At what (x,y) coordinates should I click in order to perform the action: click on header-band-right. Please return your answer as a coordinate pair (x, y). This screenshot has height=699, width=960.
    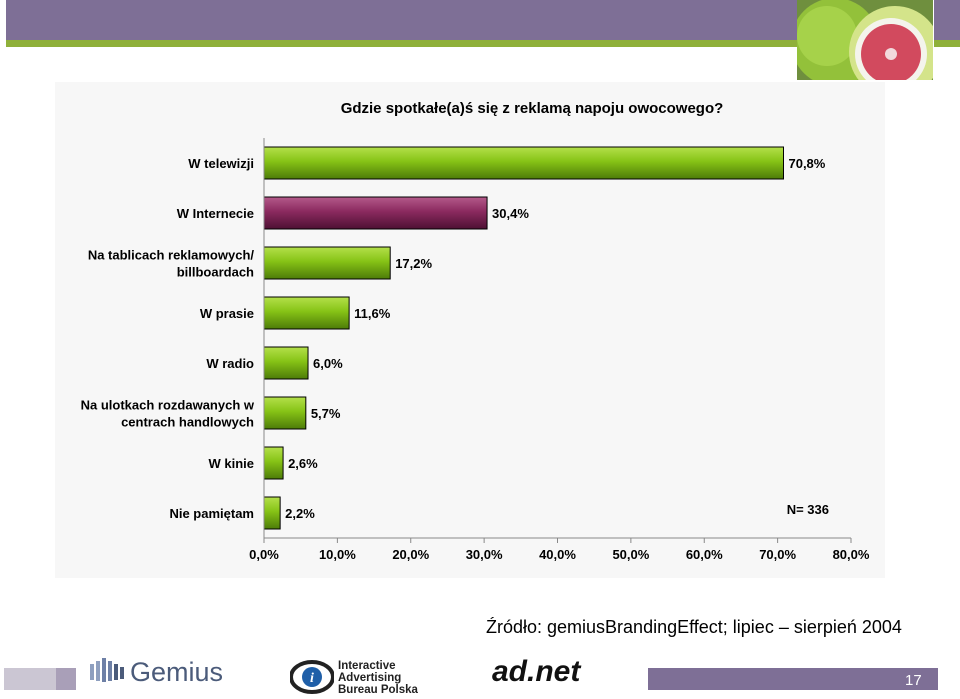
    Looking at the image, I should click on (947, 20).